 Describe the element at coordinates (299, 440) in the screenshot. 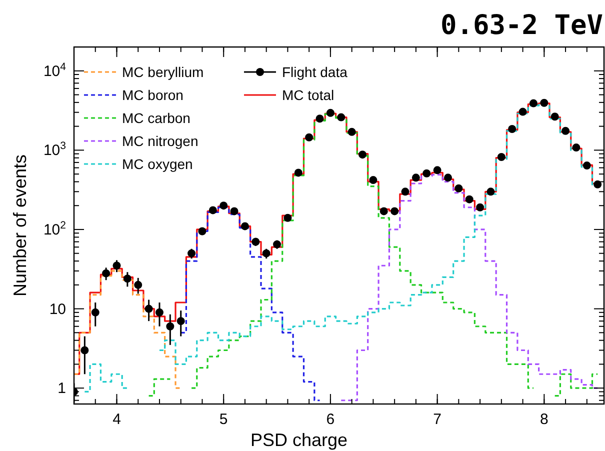

I see `x-axis-title: PSD charge` at that location.